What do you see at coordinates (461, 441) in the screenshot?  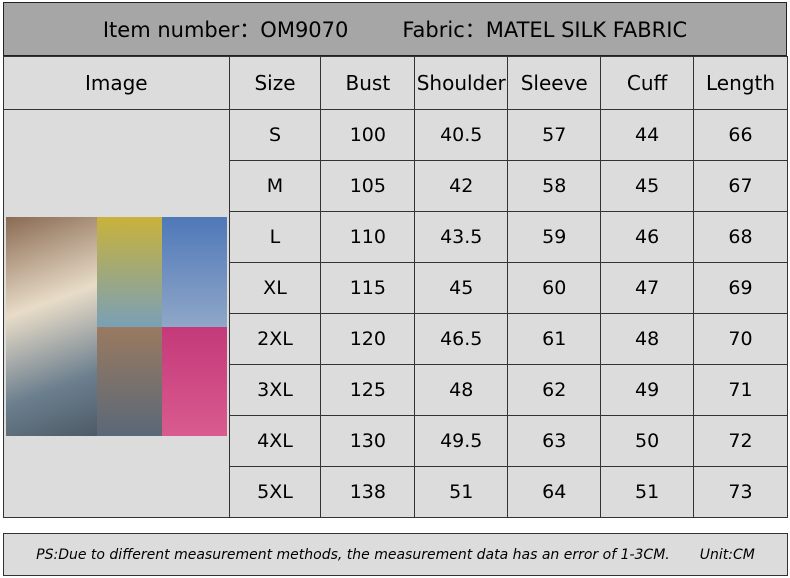 I see `cell-shoulder: 49.5` at bounding box center [461, 441].